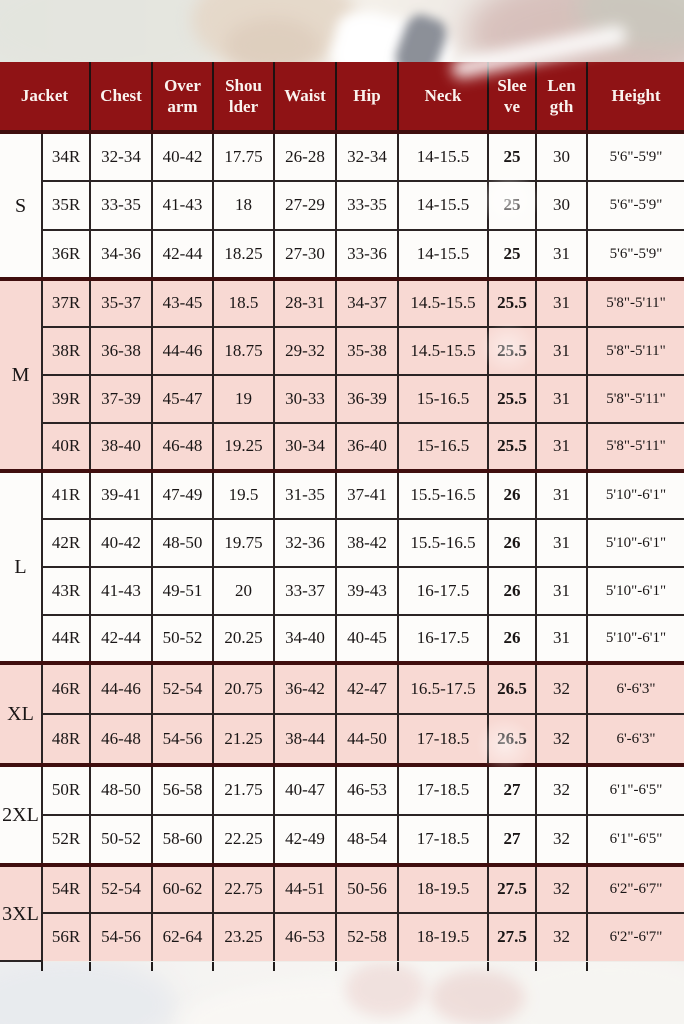 The width and height of the screenshot is (684, 1024). I want to click on cell-jacket: 52R, so click(66, 840).